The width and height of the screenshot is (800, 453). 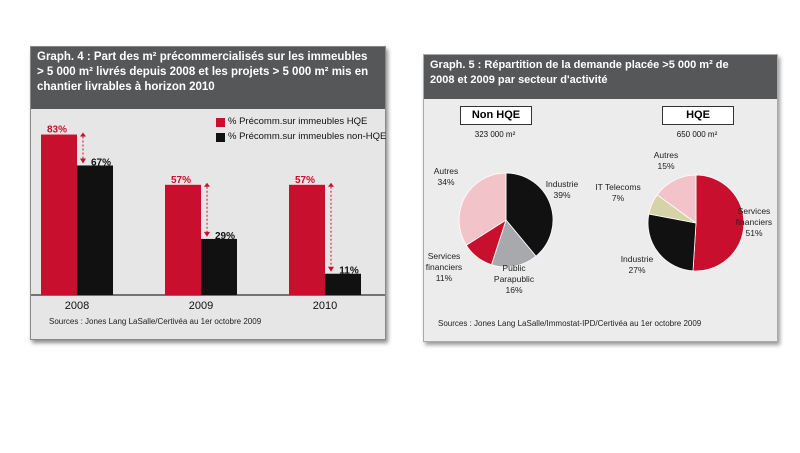 I want to click on pie-label-hqe: HQE, so click(x=698, y=115).